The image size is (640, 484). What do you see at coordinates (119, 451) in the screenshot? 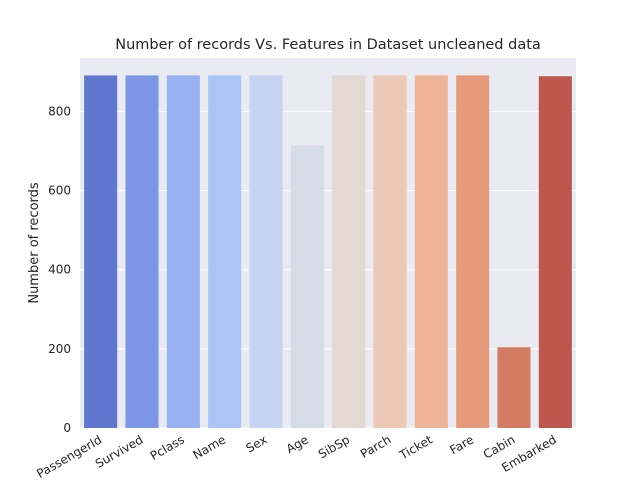
I see `x-tick-label: Survived` at bounding box center [119, 451].